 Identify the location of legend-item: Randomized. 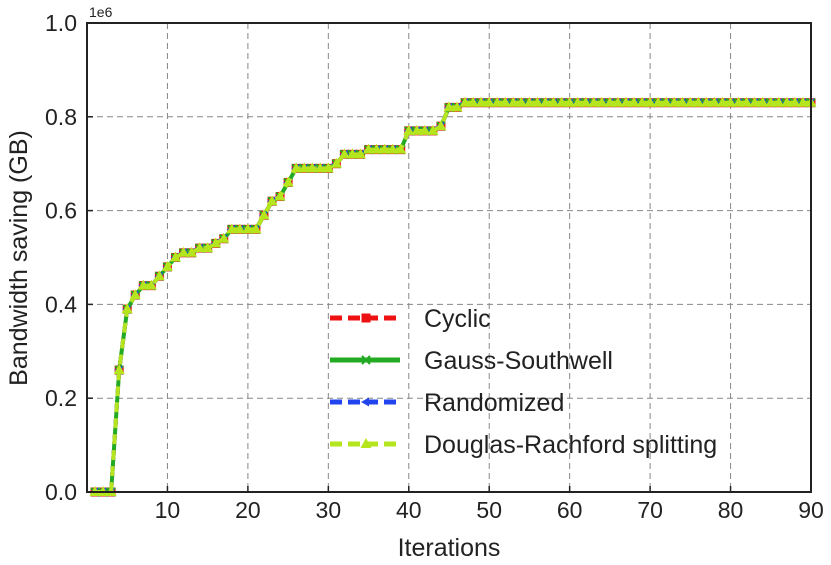
(447, 403).